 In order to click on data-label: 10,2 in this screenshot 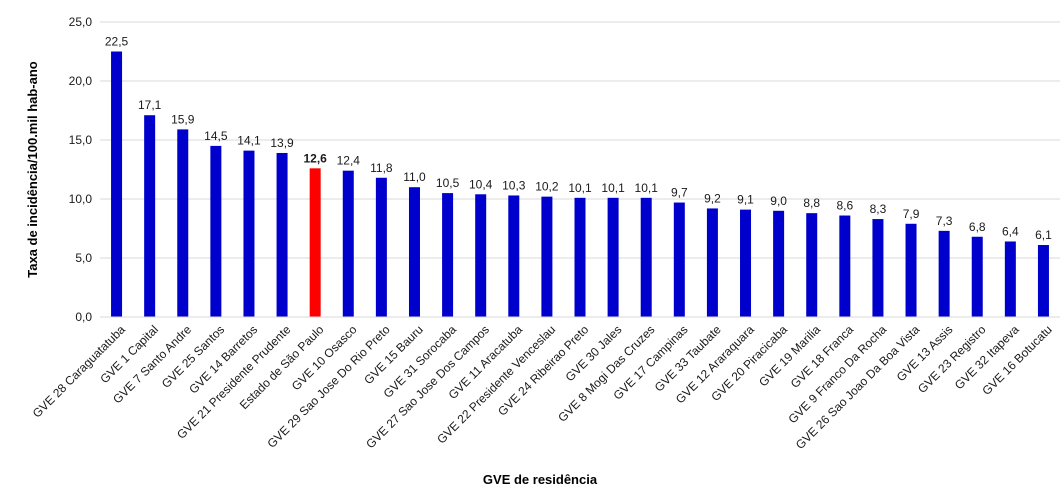, I will do `click(547, 187)`.